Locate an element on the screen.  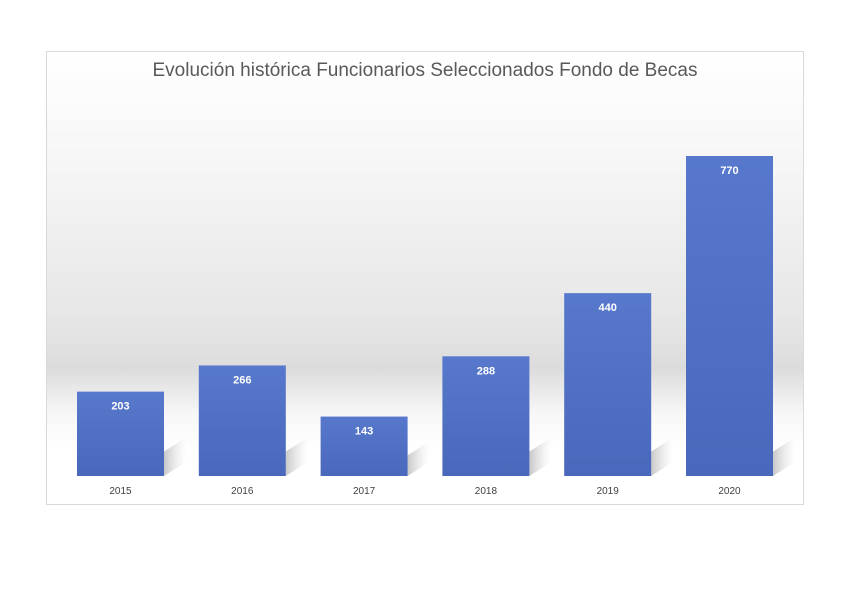
data-label: 266 is located at coordinates (242, 380).